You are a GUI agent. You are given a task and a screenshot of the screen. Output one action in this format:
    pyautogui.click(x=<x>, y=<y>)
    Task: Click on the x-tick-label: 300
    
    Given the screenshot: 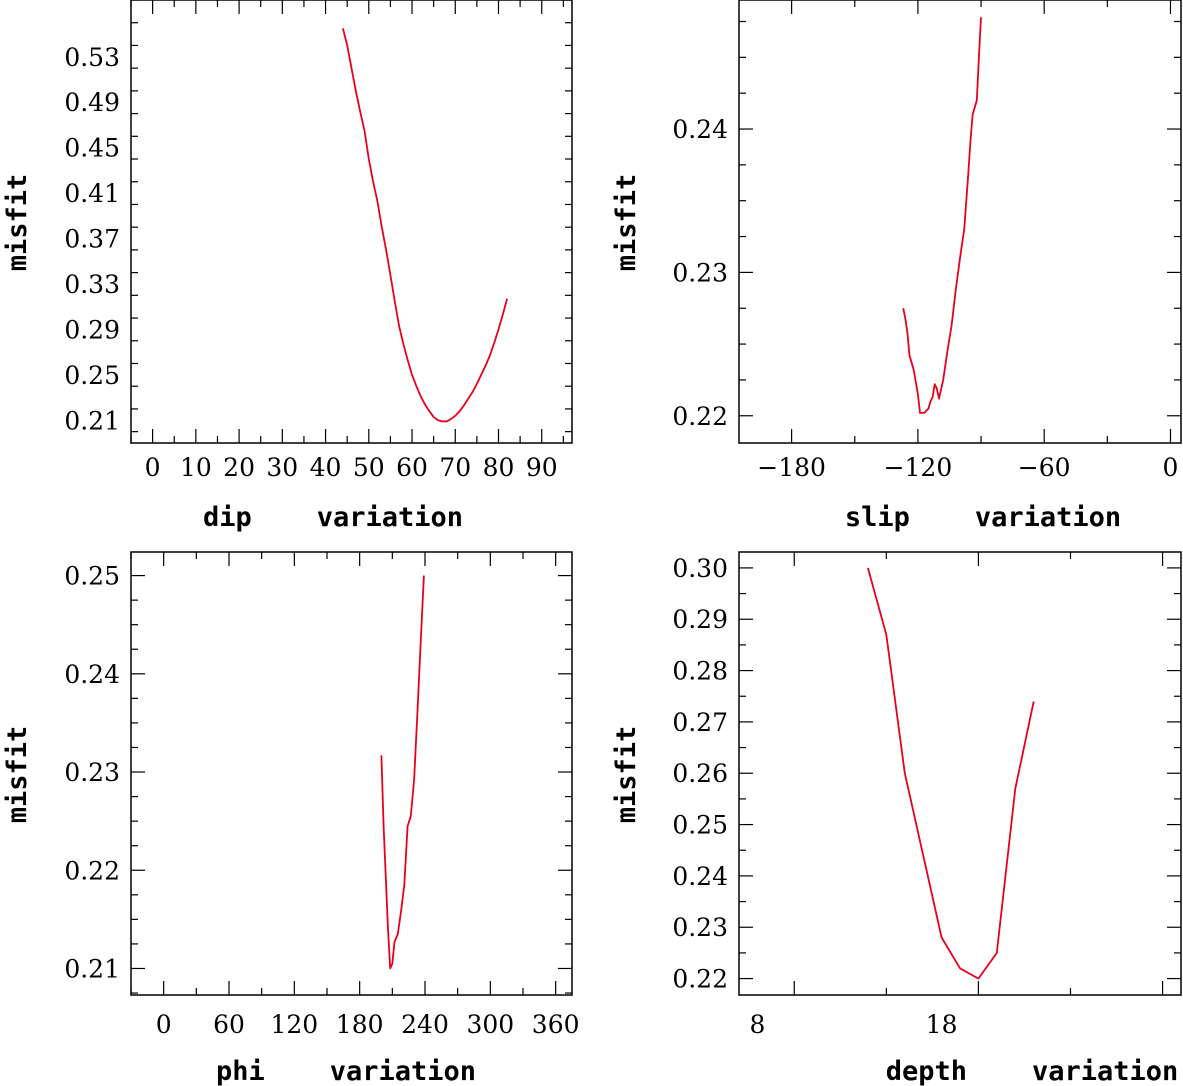 What is the action you would take?
    pyautogui.click(x=490, y=1024)
    